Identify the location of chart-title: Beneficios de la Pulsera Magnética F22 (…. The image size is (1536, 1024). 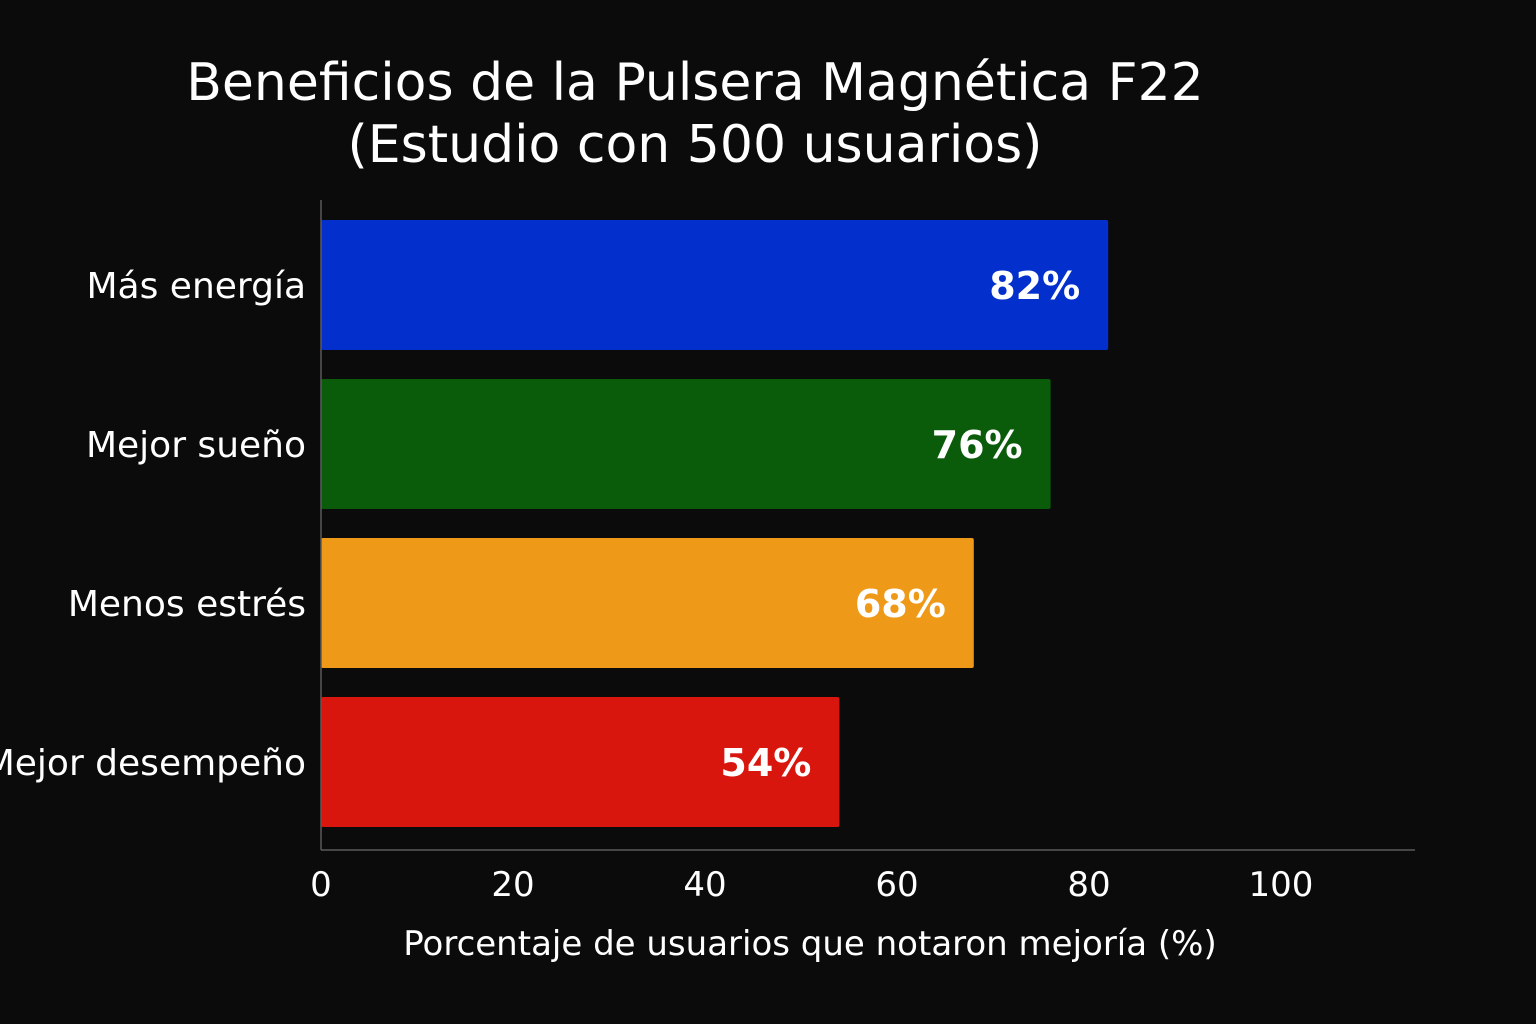
(695, 114).